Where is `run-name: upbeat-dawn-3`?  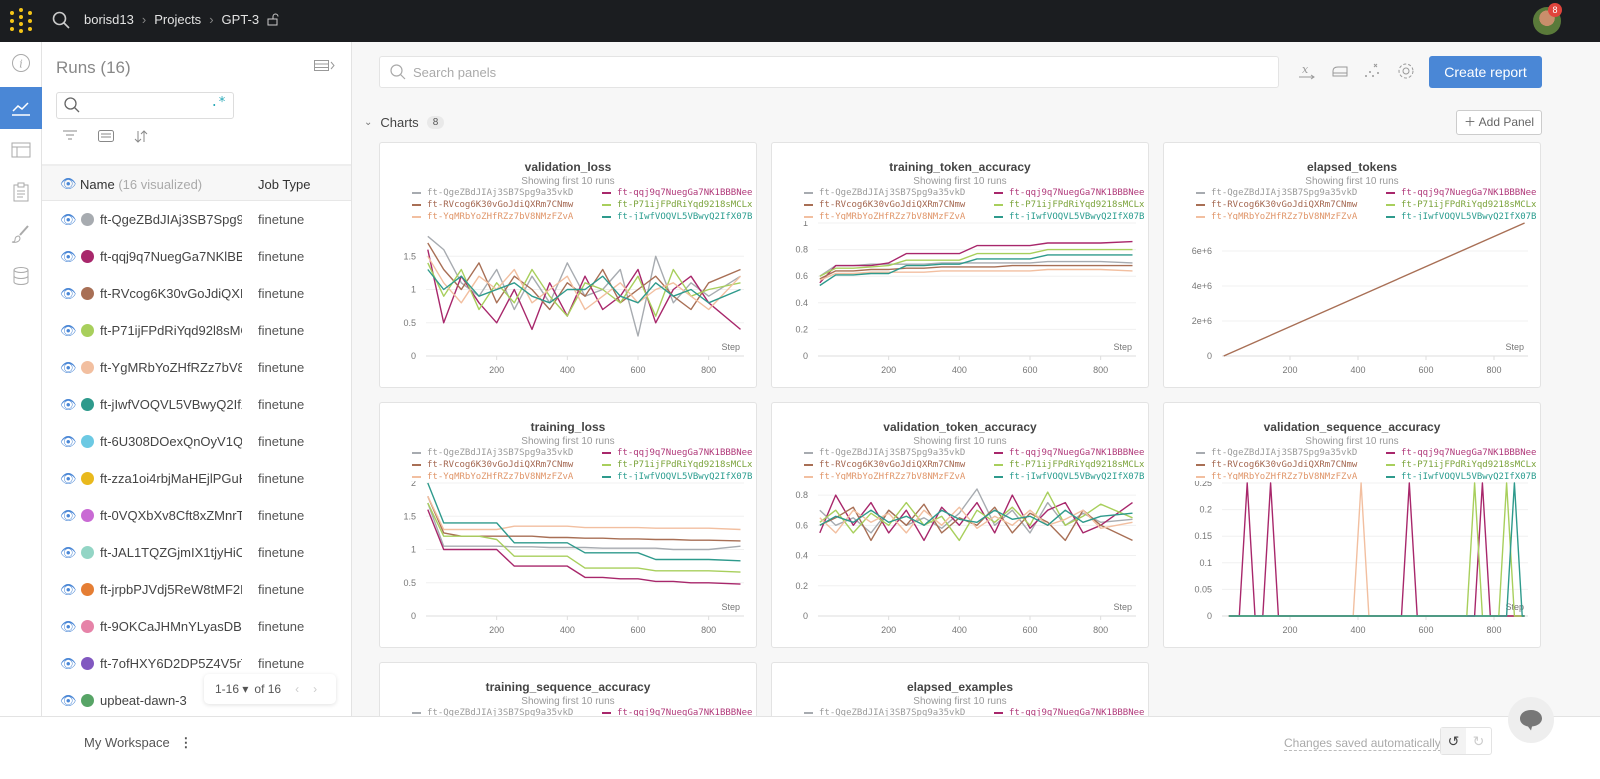
run-name: upbeat-dawn-3 is located at coordinates (143, 700).